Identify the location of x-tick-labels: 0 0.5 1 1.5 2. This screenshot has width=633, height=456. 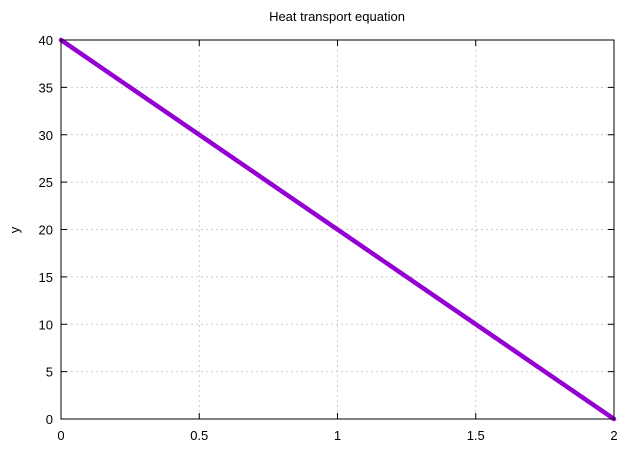
(337, 435).